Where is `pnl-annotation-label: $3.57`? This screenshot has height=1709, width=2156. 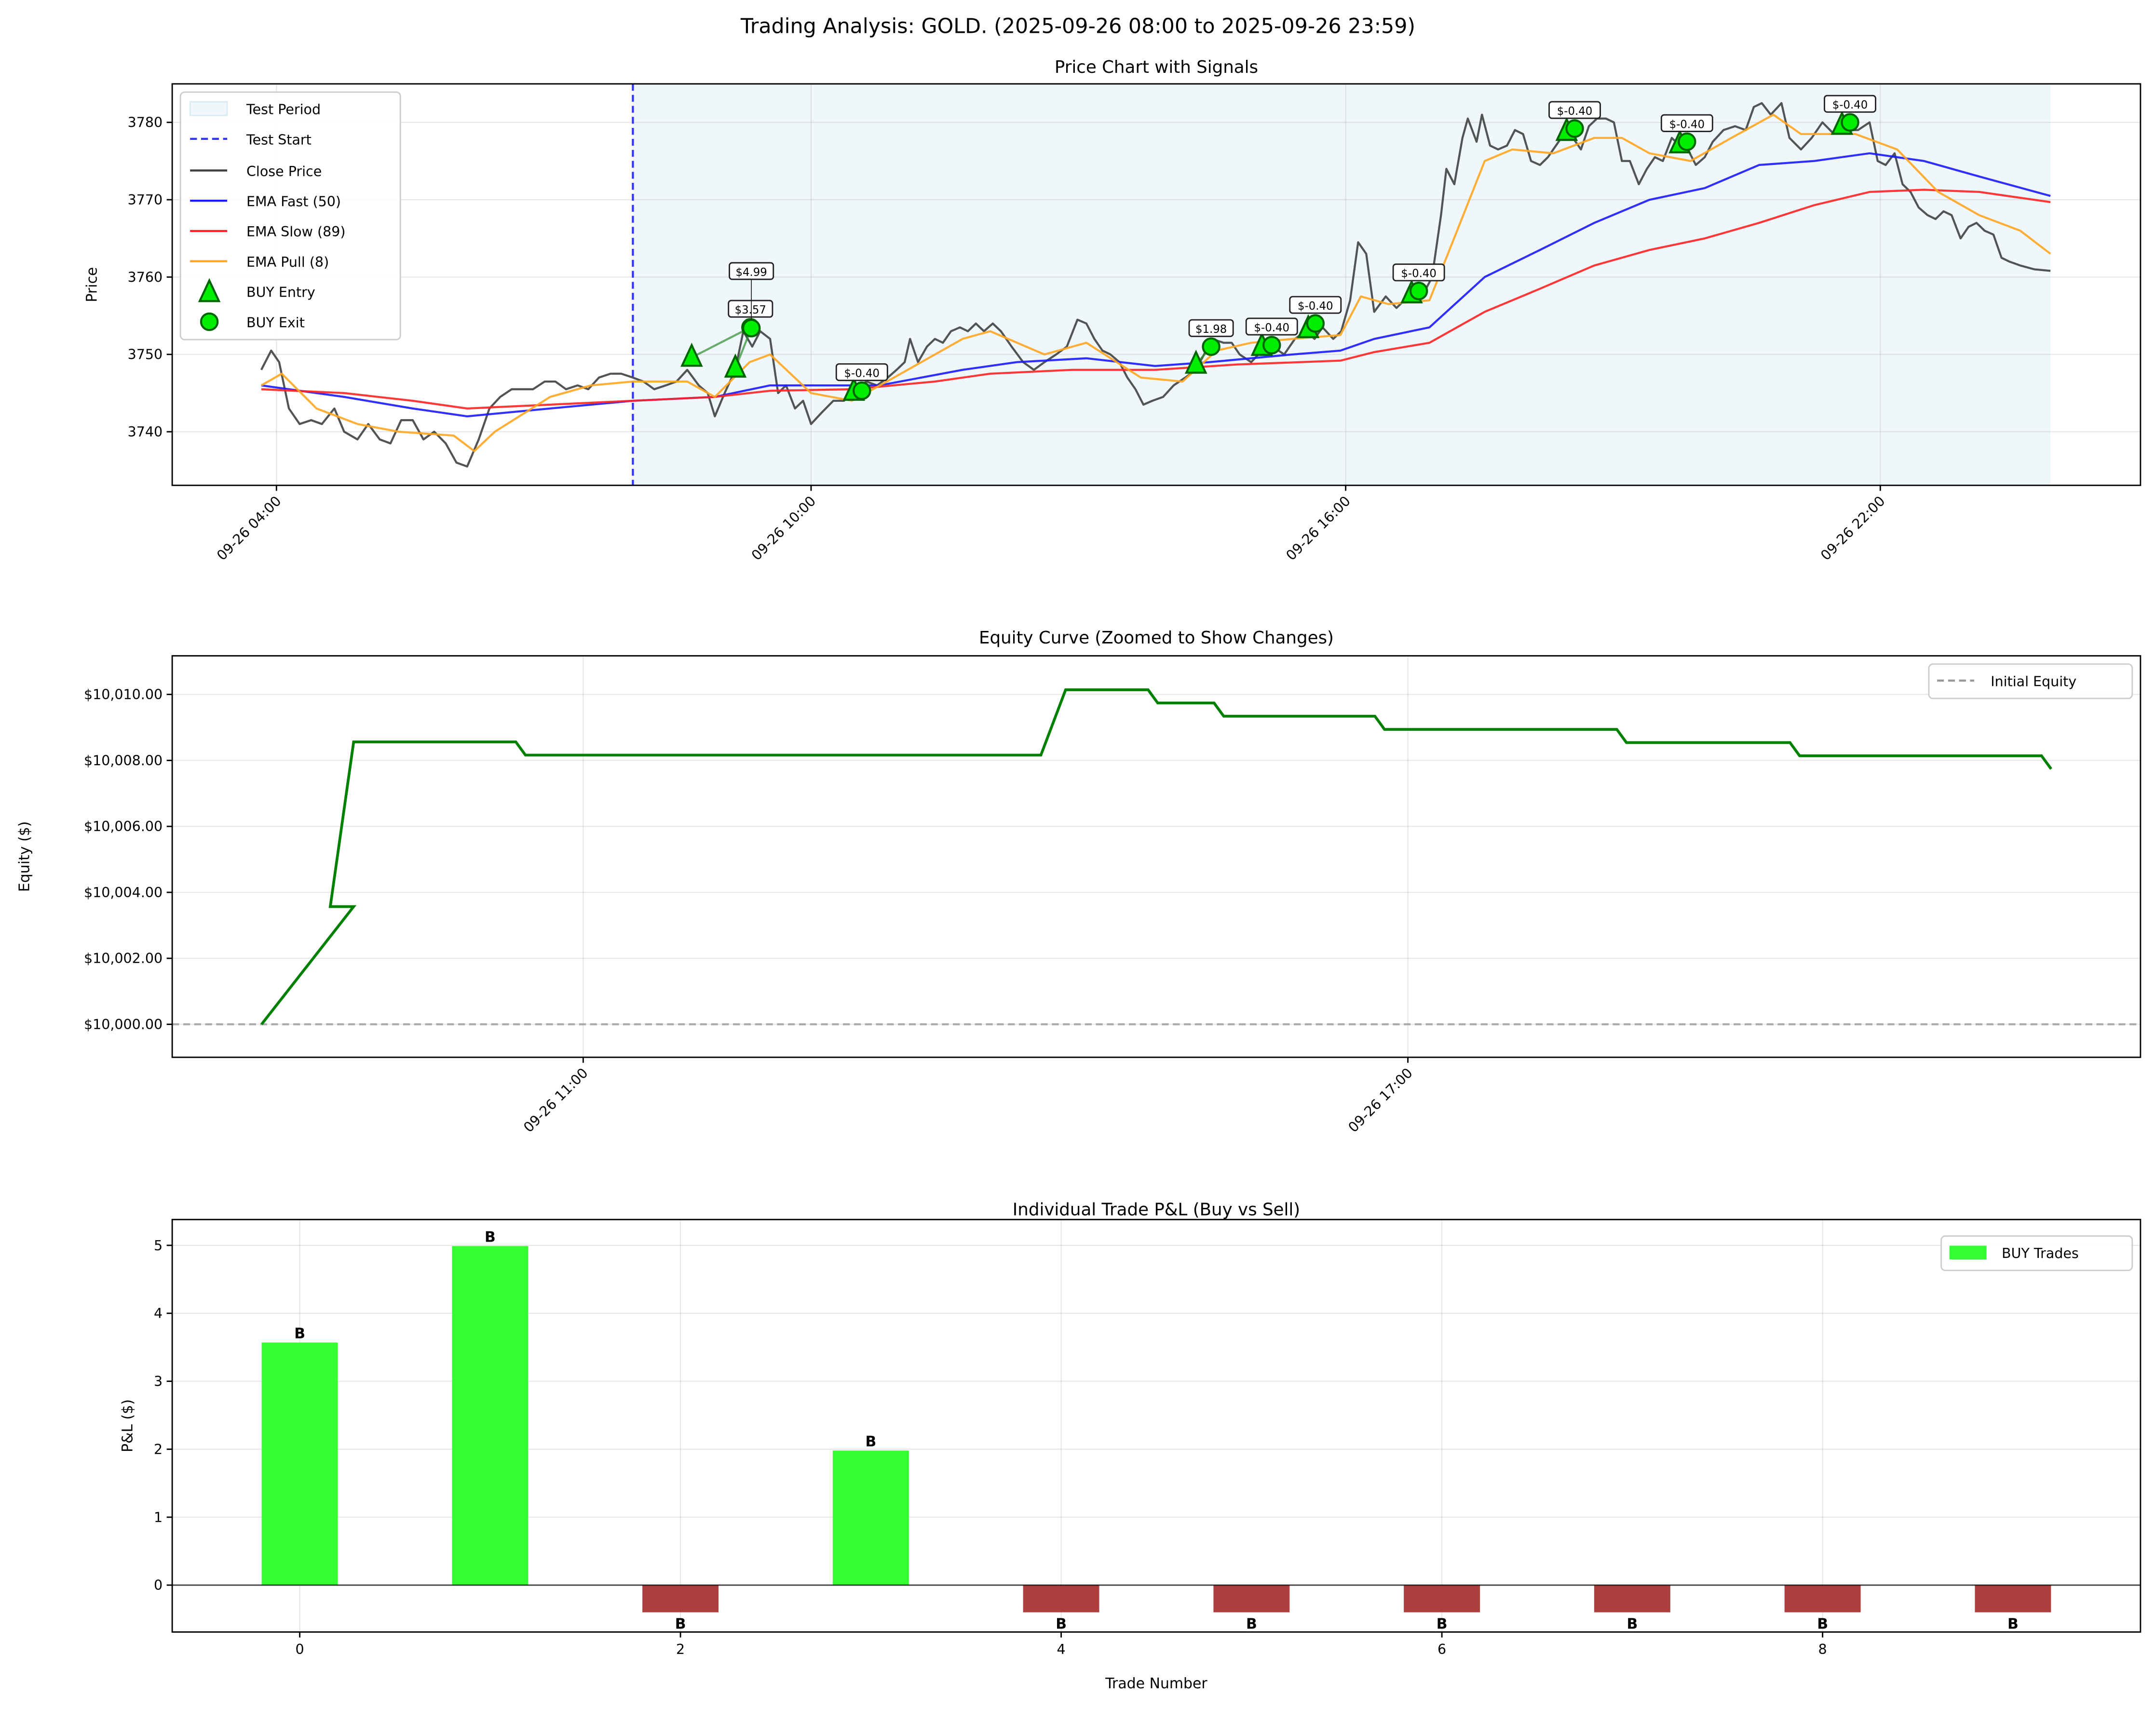
pnl-annotation-label: $3.57 is located at coordinates (750, 310).